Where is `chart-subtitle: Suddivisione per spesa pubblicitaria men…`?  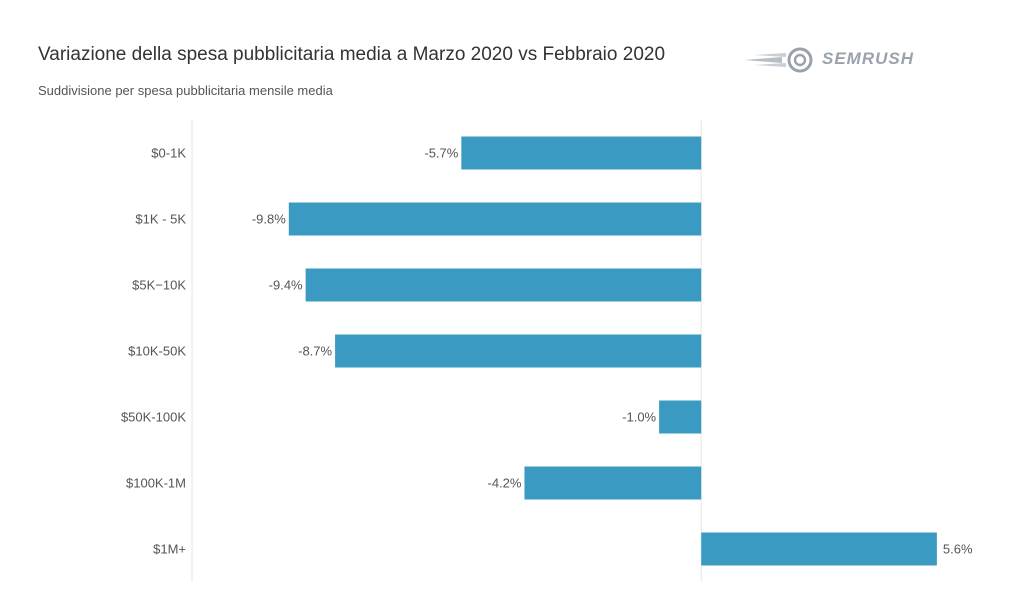 chart-subtitle: Suddivisione per spesa pubblicitaria men… is located at coordinates (185, 90).